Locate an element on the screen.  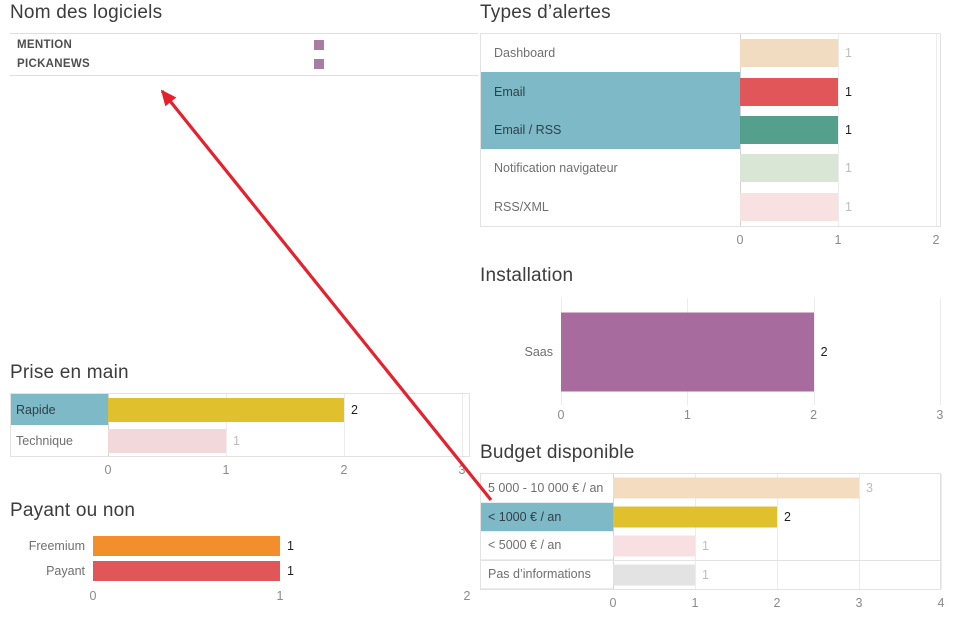
budget-row: < 5000 € / an 1 is located at coordinates (710, 546).